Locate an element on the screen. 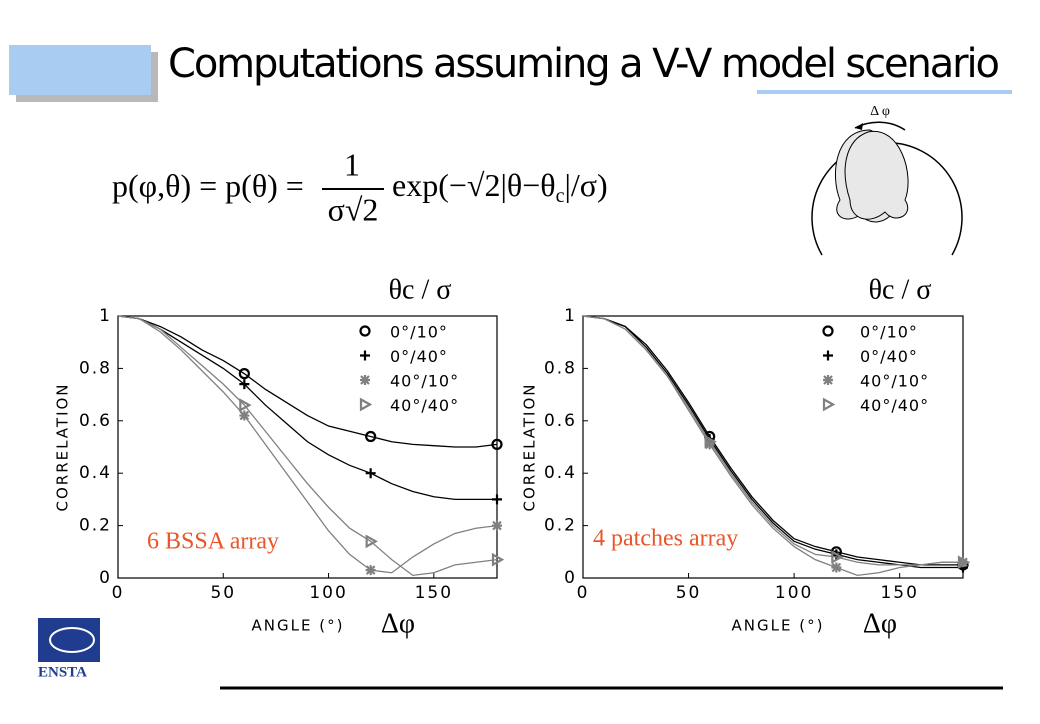 This screenshot has width=1040, height=724. title-decoration is located at coordinates (80, 70).